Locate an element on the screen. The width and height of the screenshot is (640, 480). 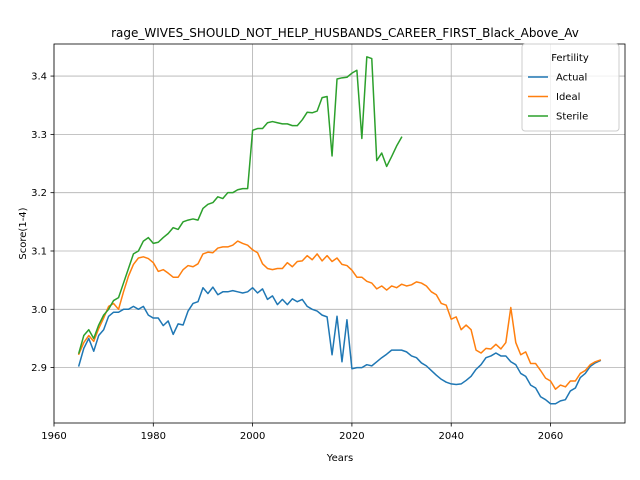
x-tick-label: 2060 is located at coordinates (550, 436).